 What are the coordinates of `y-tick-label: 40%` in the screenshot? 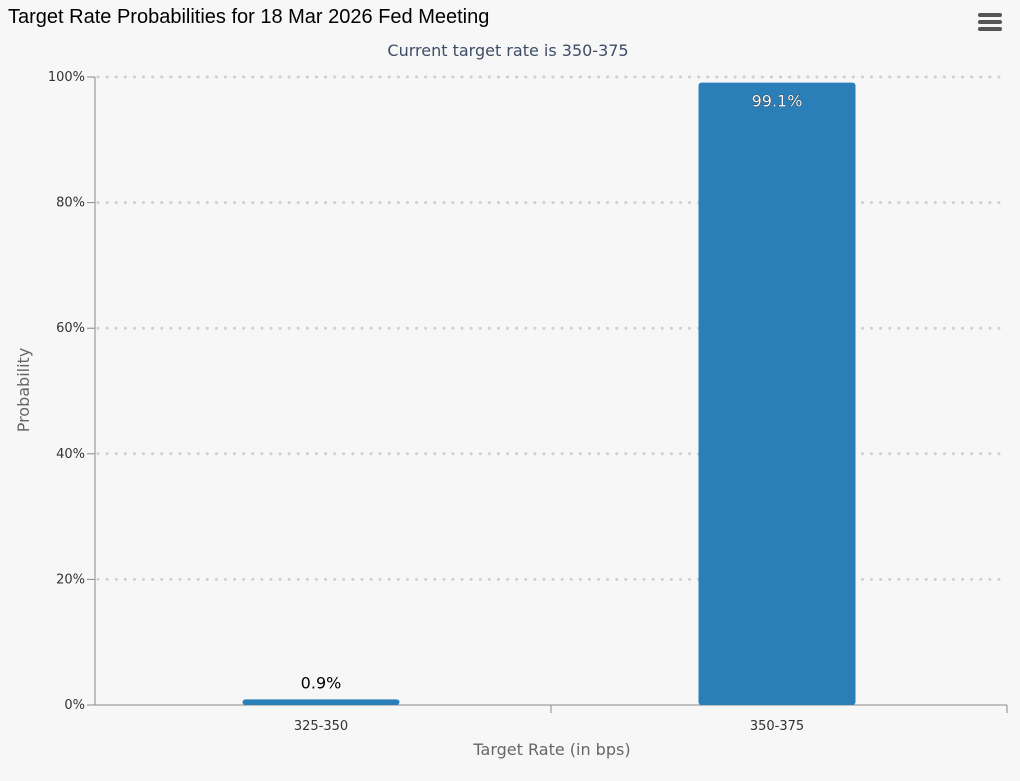 It's located at (70, 454).